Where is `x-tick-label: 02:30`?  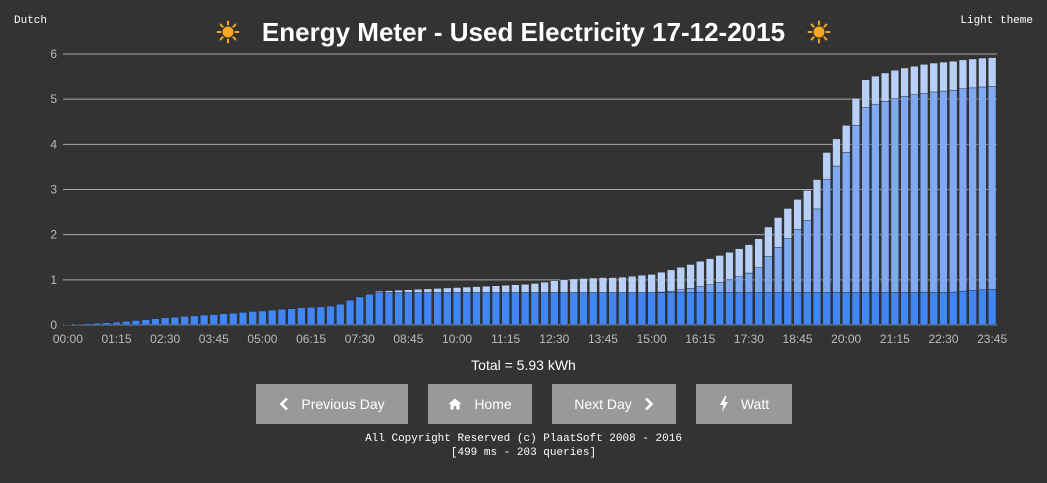
x-tick-label: 02:30 is located at coordinates (165, 339).